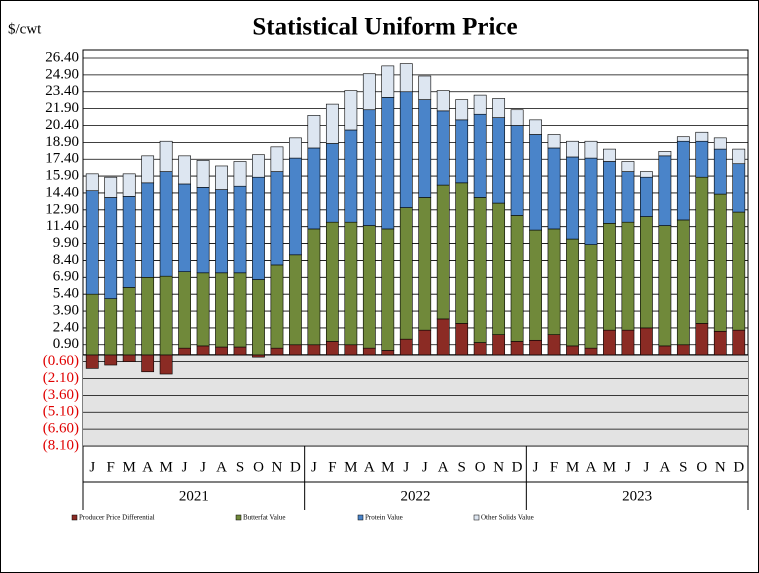 Image resolution: width=759 pixels, height=573 pixels. What do you see at coordinates (62, 125) in the screenshot?
I see `y-tick-label: 20.40` at bounding box center [62, 125].